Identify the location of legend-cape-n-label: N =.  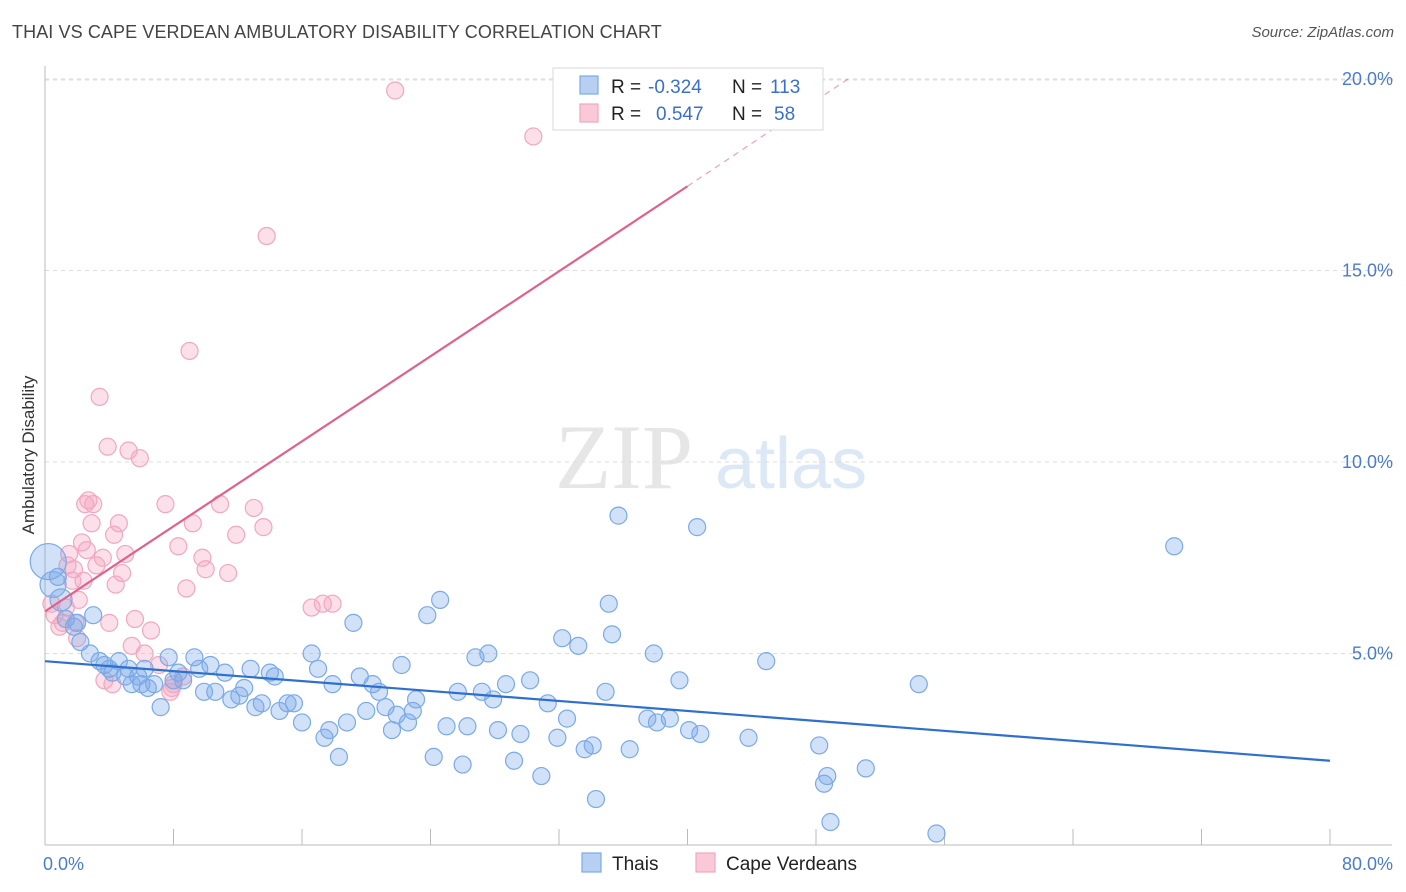
(747, 114).